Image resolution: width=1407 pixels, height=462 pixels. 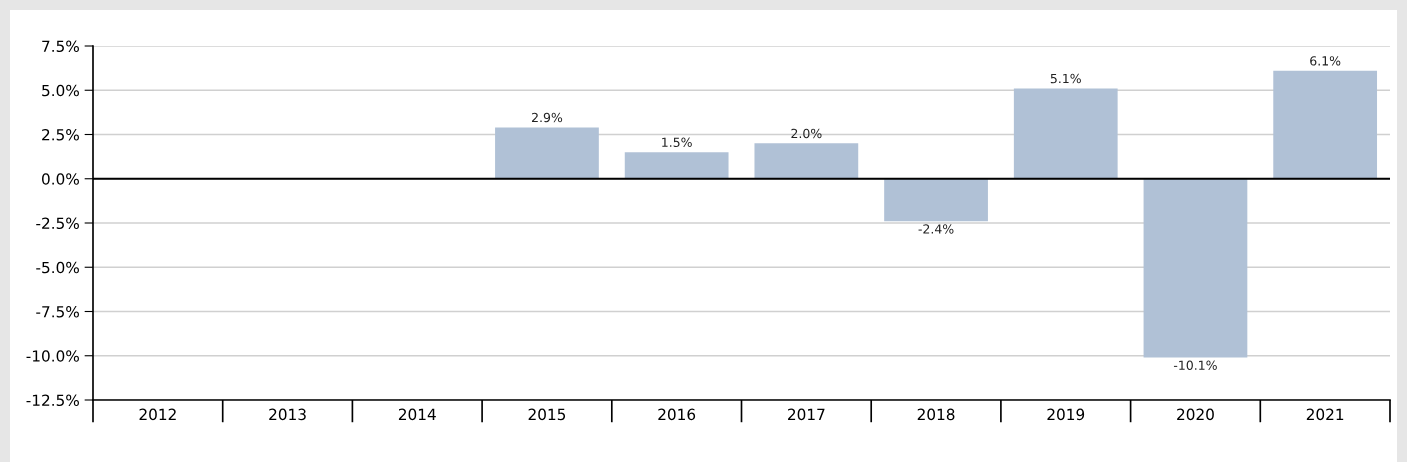 What do you see at coordinates (60, 90) in the screenshot?
I see `y-tick-label: 5.0%` at bounding box center [60, 90].